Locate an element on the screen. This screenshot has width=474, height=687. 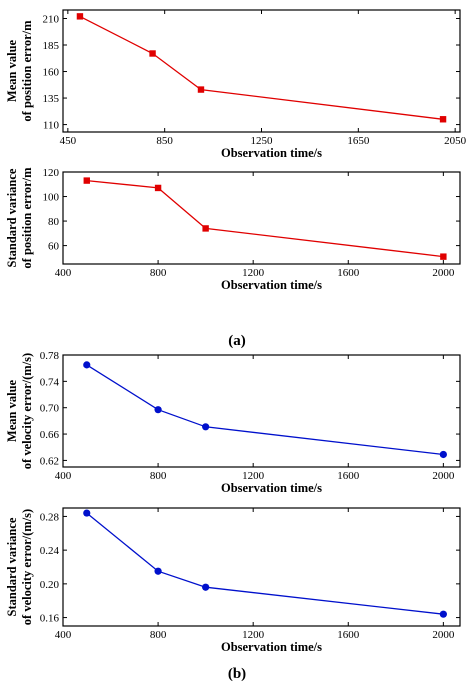
y-tick-label: 135 is located at coordinates (51, 99).